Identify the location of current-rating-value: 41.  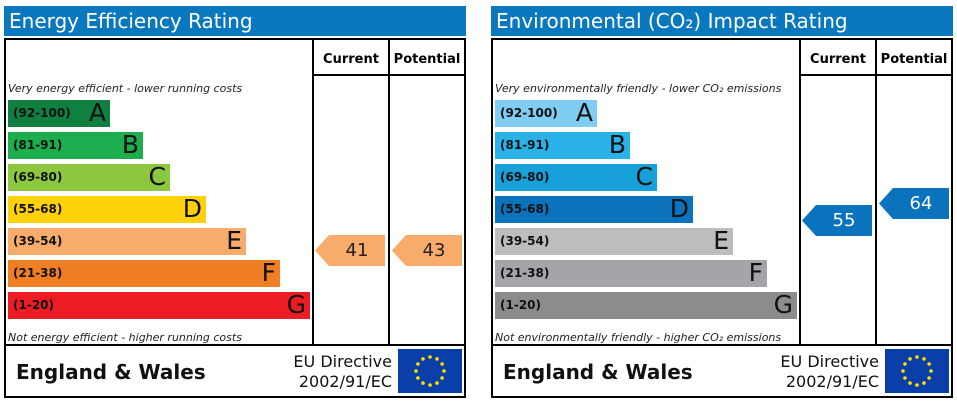
(357, 250).